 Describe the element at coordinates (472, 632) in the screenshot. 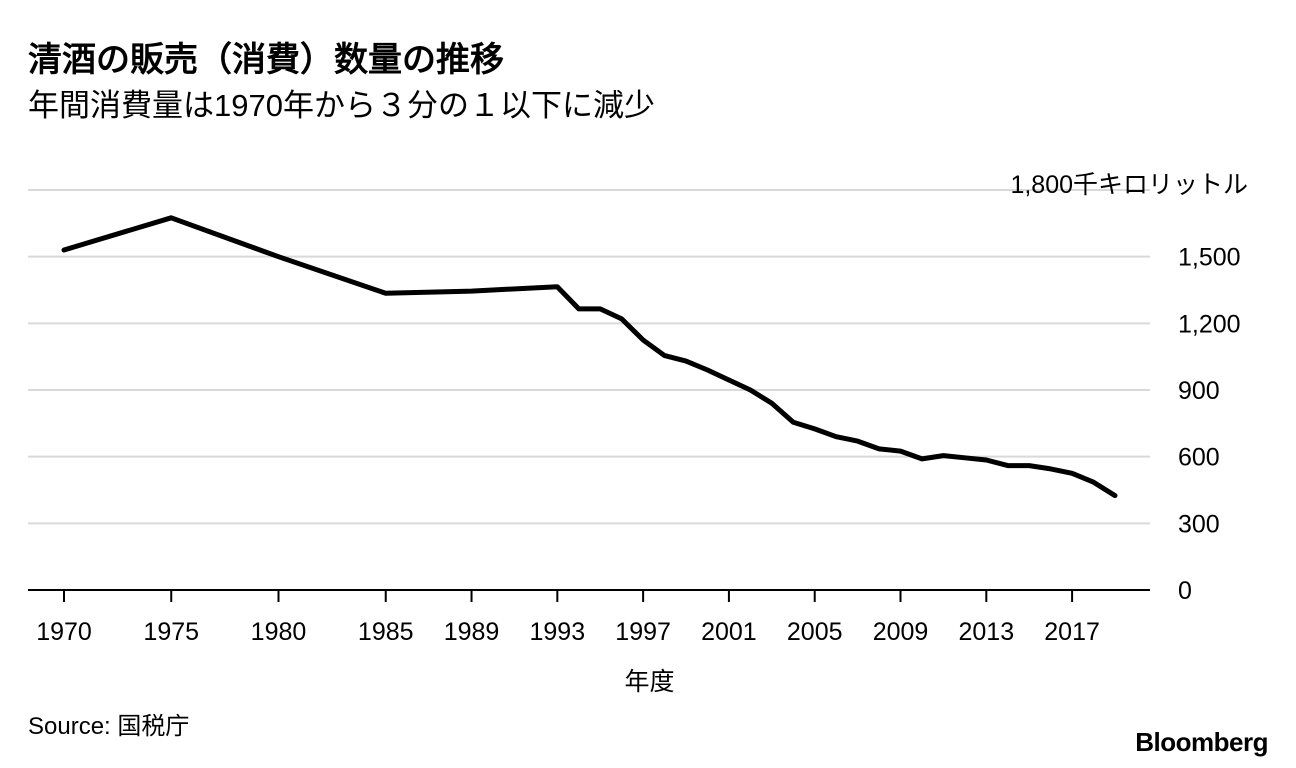

I see `x-tick-label: 1989` at that location.